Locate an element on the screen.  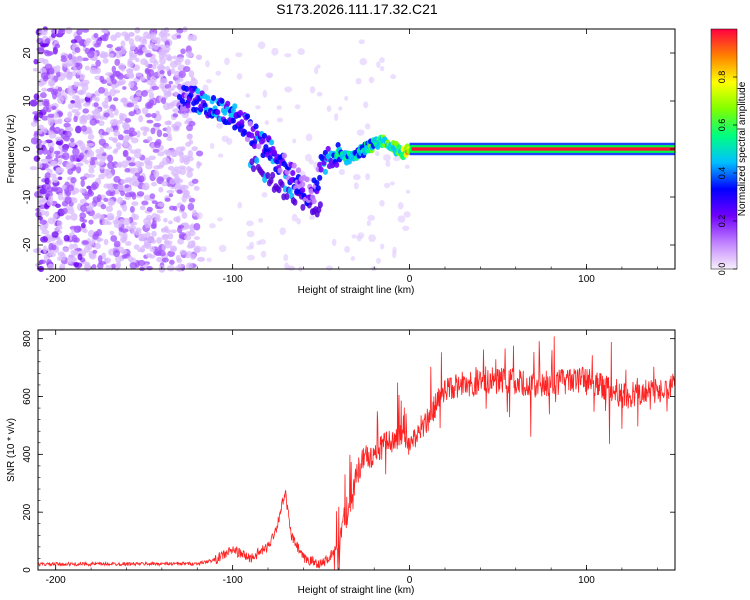
colorbar-gradient is located at coordinates (724, 149).